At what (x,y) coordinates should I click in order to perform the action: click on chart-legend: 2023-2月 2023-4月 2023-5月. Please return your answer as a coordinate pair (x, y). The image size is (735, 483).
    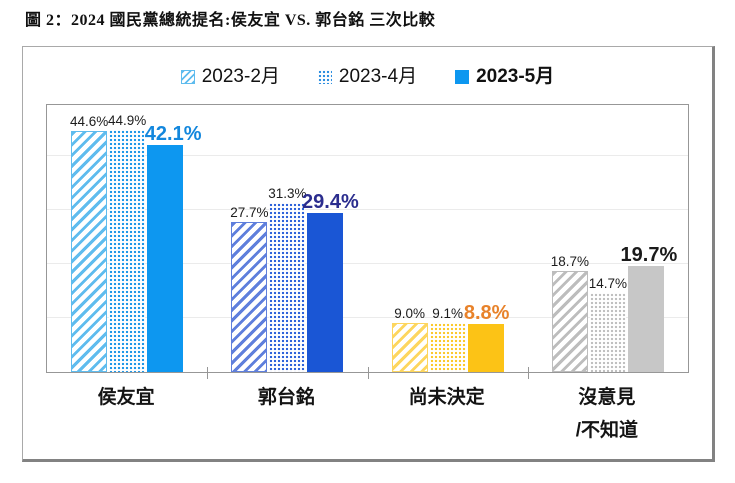
    Looking at the image, I should click on (367, 77).